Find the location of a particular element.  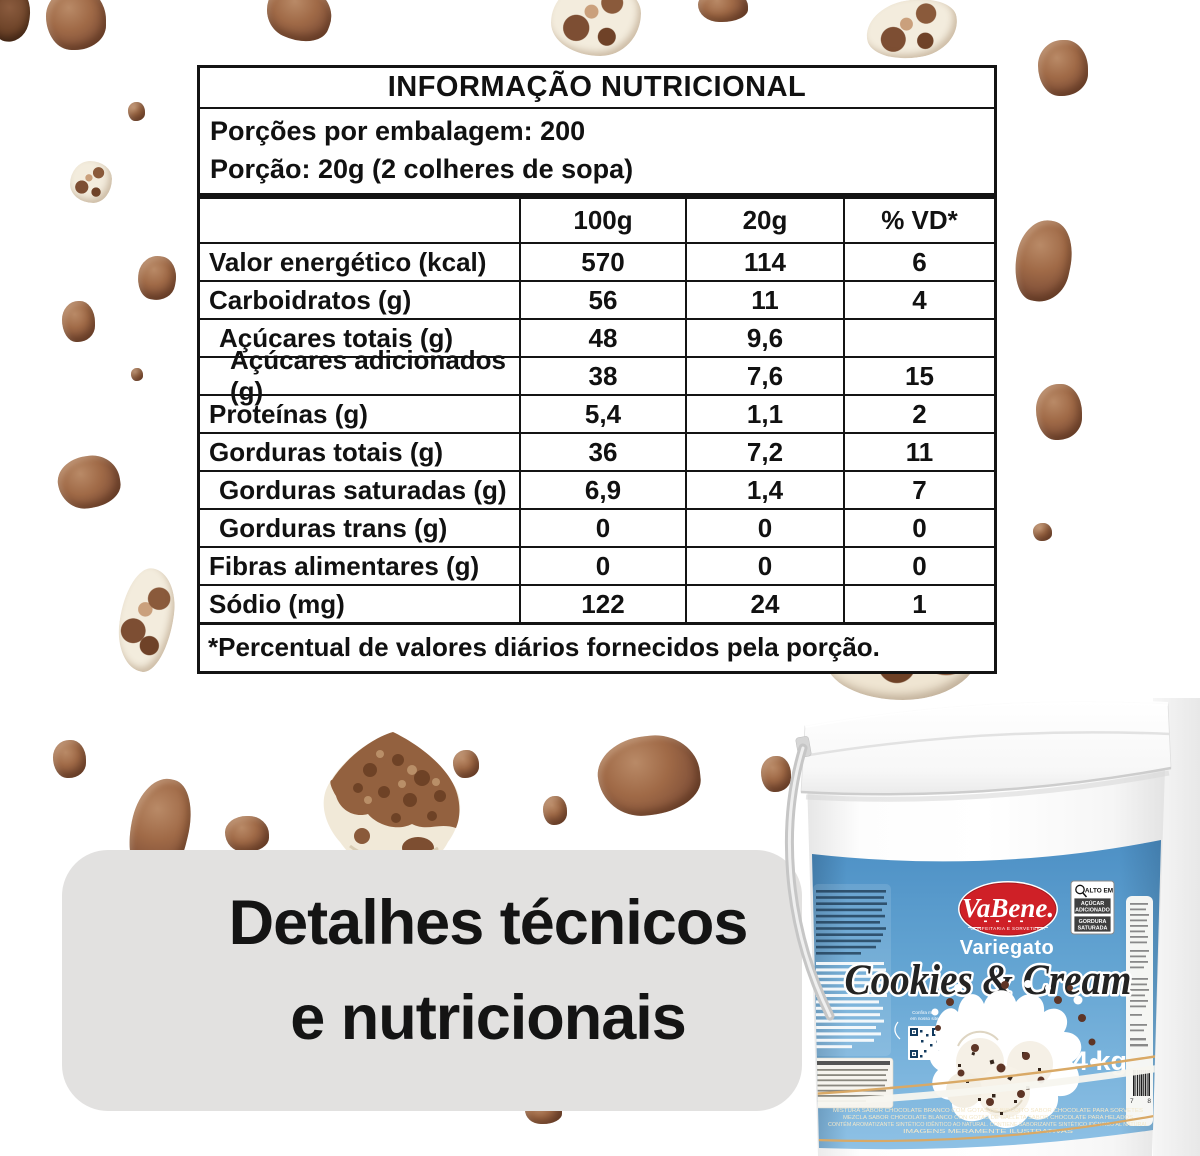

milk-droplets is located at coordinates (1014, 1023).